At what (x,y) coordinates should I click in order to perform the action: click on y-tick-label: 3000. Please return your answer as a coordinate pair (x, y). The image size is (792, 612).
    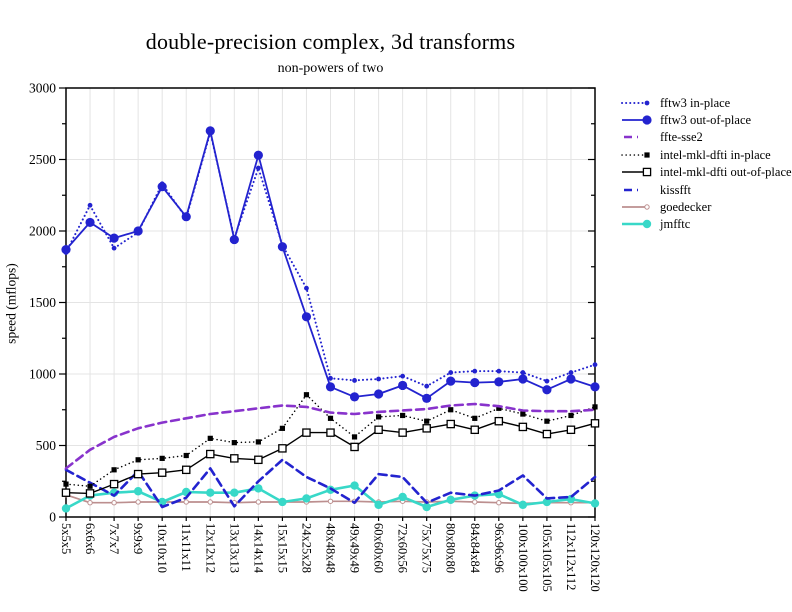
    Looking at the image, I should click on (42, 88).